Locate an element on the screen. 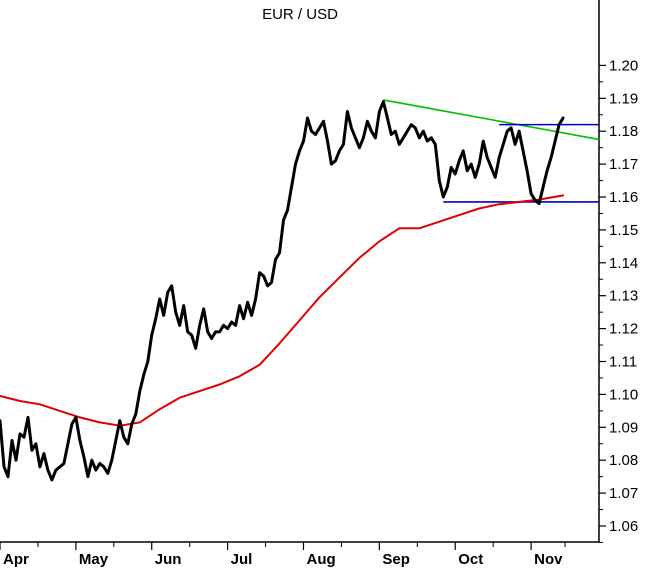 The width and height of the screenshot is (650, 568). x-tick-label: Nov is located at coordinates (548, 559).